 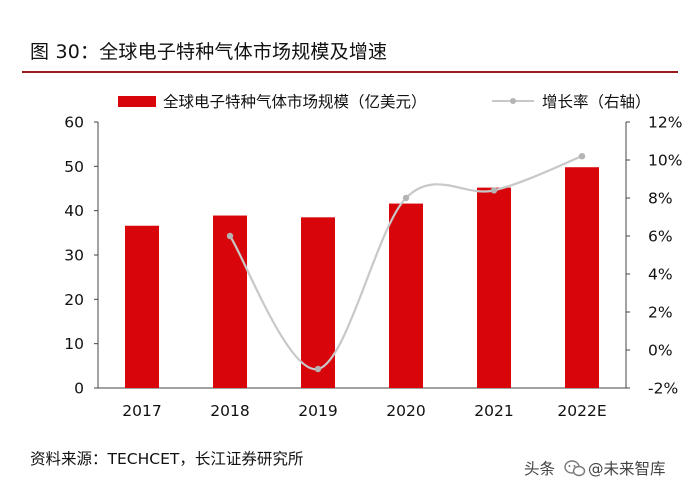 I want to click on left-tick-label: 30, so click(x=74, y=256).